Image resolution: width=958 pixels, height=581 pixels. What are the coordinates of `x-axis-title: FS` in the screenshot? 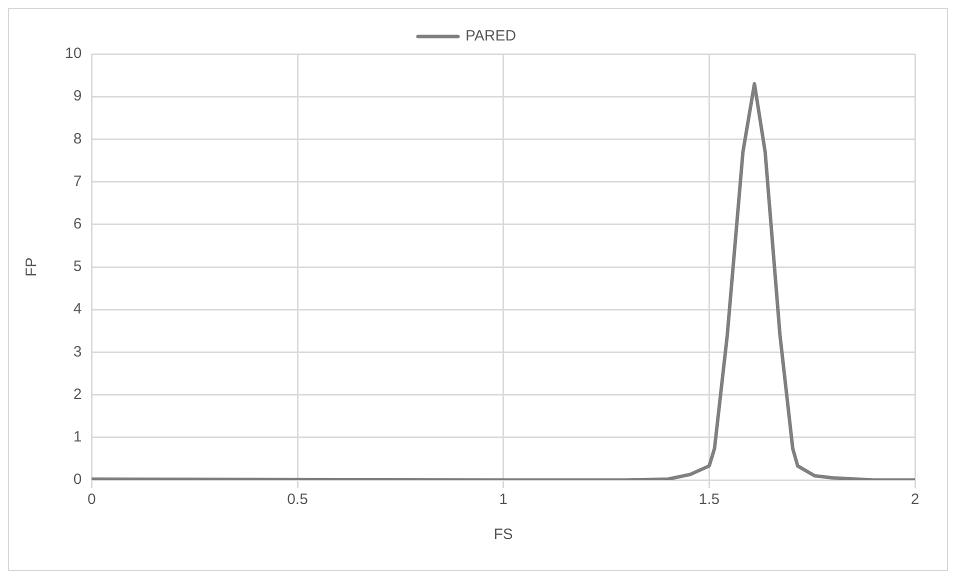 It's located at (503, 535).